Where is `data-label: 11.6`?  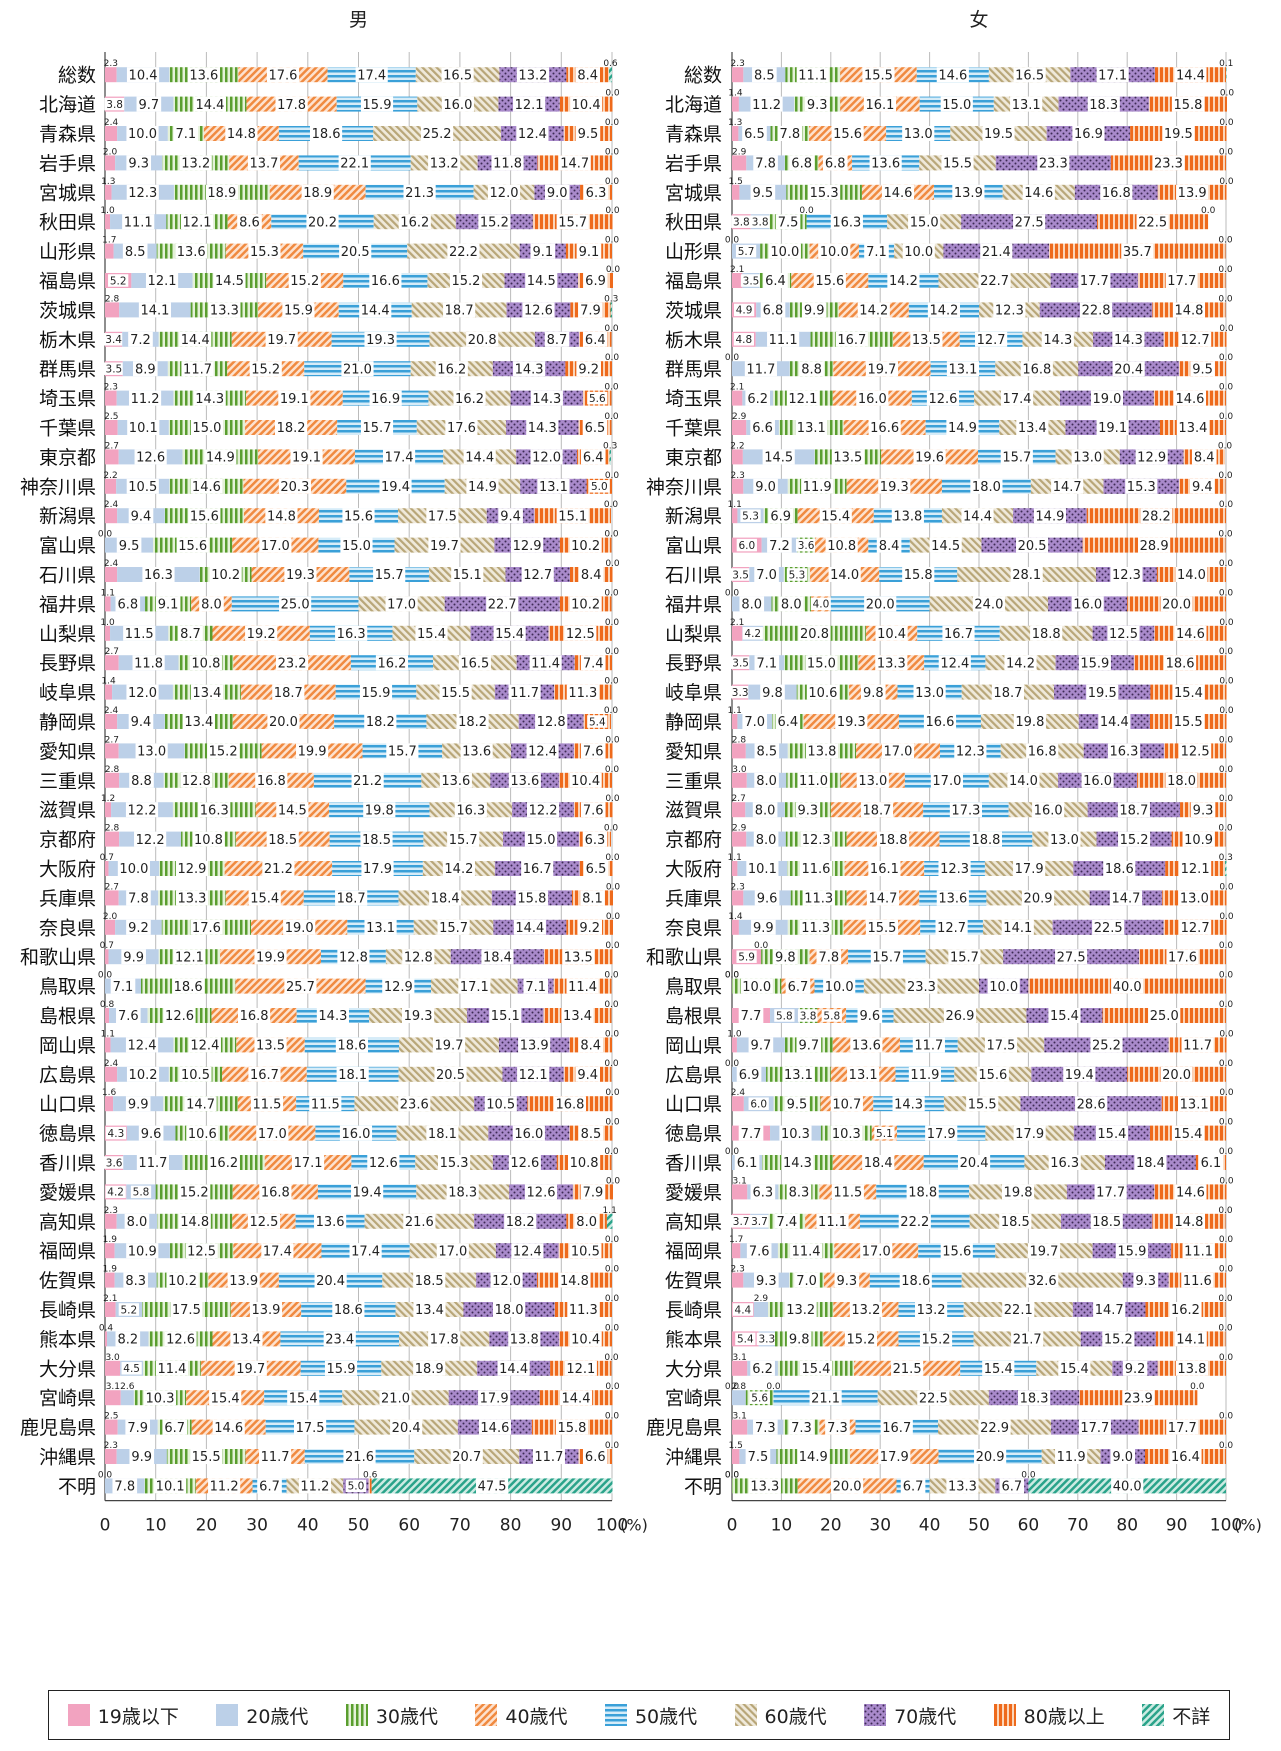
data-label: 11.6 is located at coordinates (816, 869).